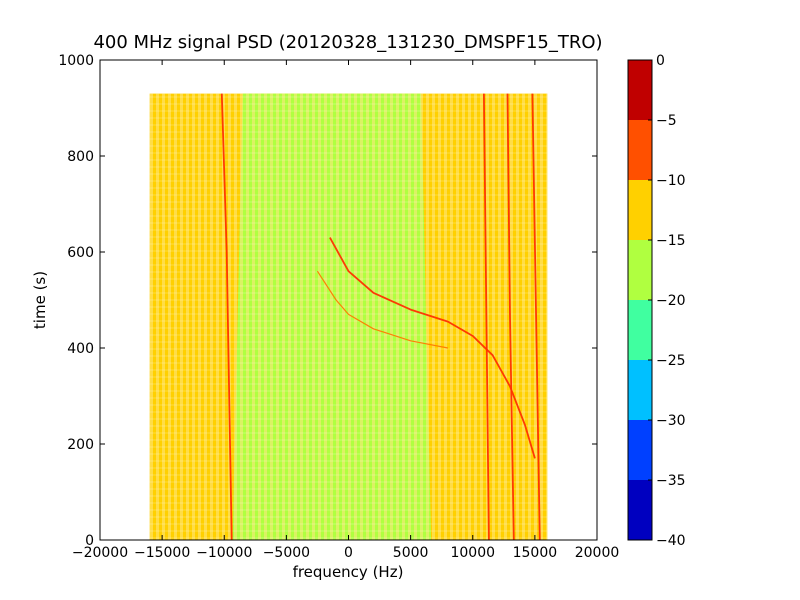  What do you see at coordinates (80, 445) in the screenshot?
I see `y-tick-label: 200` at bounding box center [80, 445].